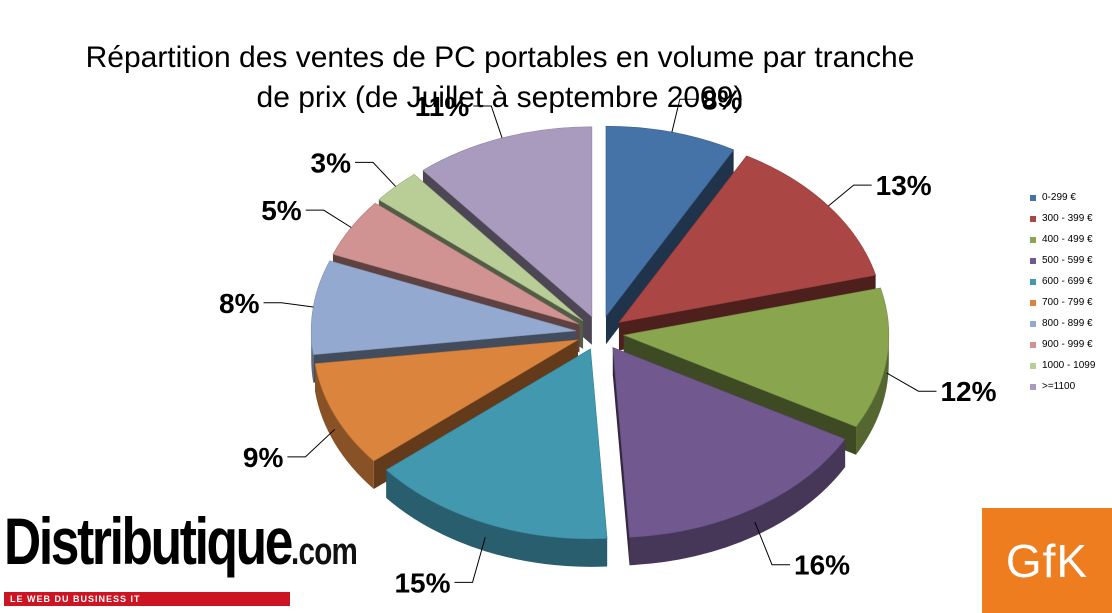 The image size is (1112, 613). Describe the element at coordinates (1067, 218) in the screenshot. I see `legend-label: 300 - 399 €` at that location.